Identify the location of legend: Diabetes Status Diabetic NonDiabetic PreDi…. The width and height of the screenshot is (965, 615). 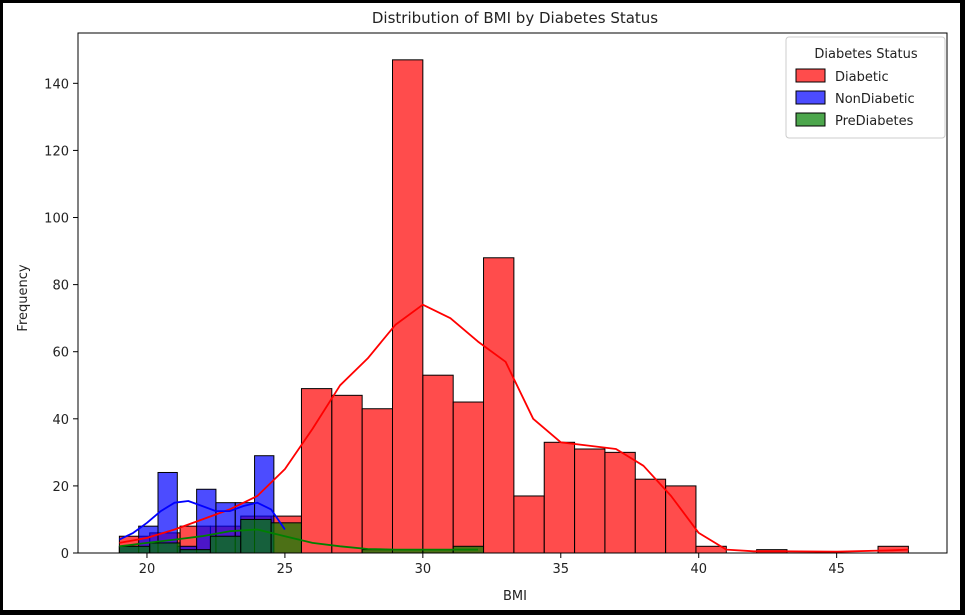
(865, 87).